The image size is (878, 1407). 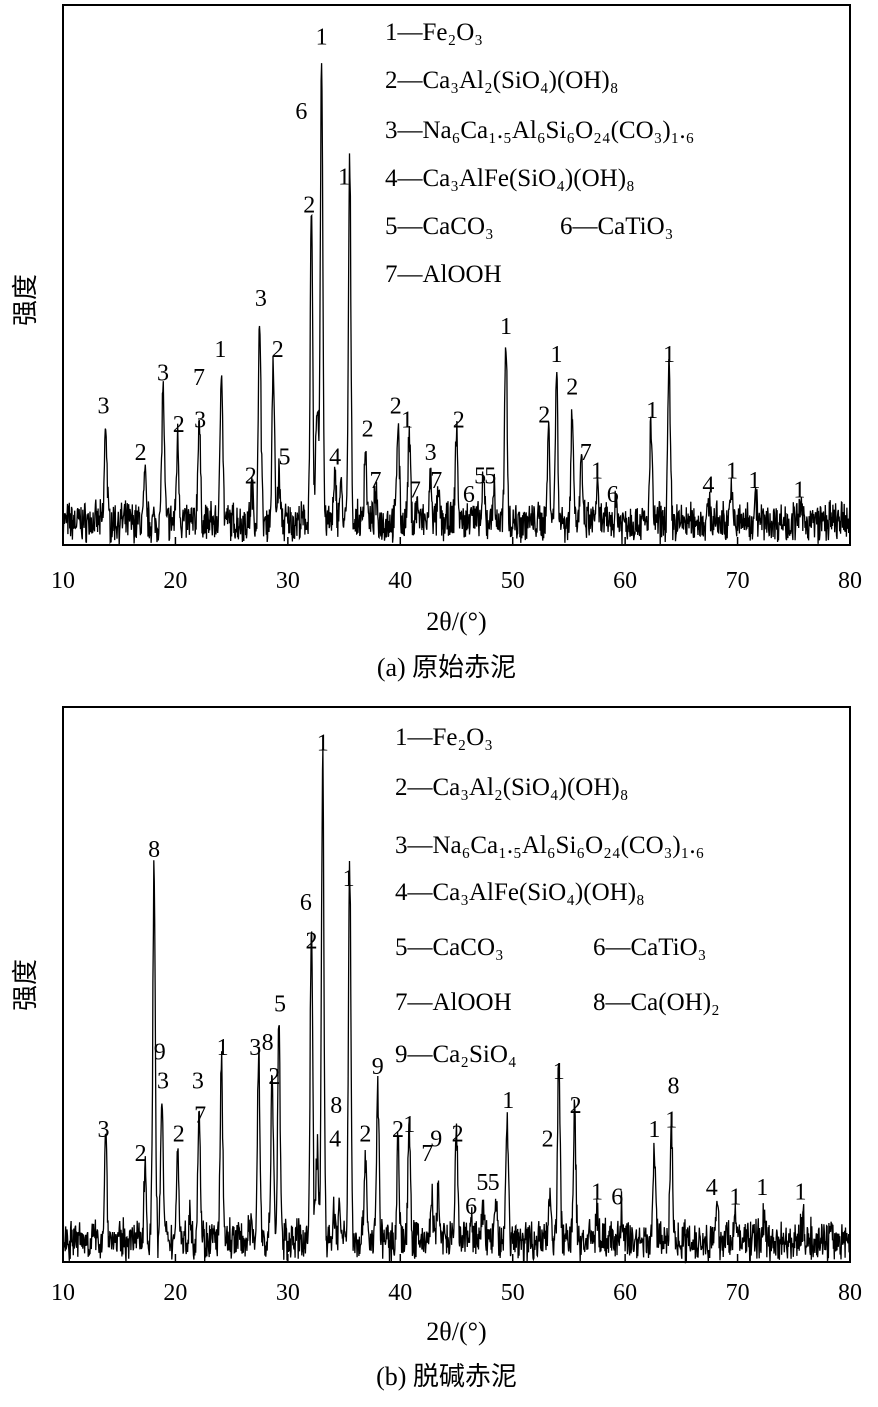 I want to click on legend-entry: 1—Fe₂O₃, so click(x=444, y=737).